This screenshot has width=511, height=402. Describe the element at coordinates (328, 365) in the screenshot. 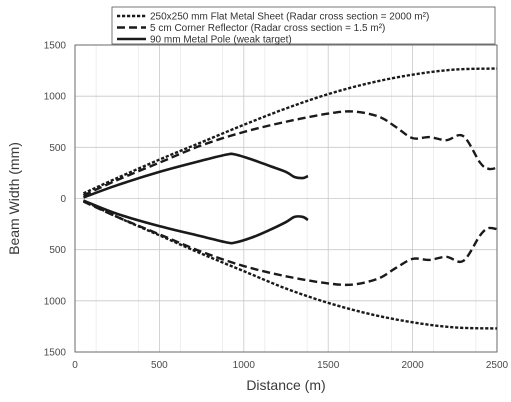

I see `x-tick-label: 1500` at that location.